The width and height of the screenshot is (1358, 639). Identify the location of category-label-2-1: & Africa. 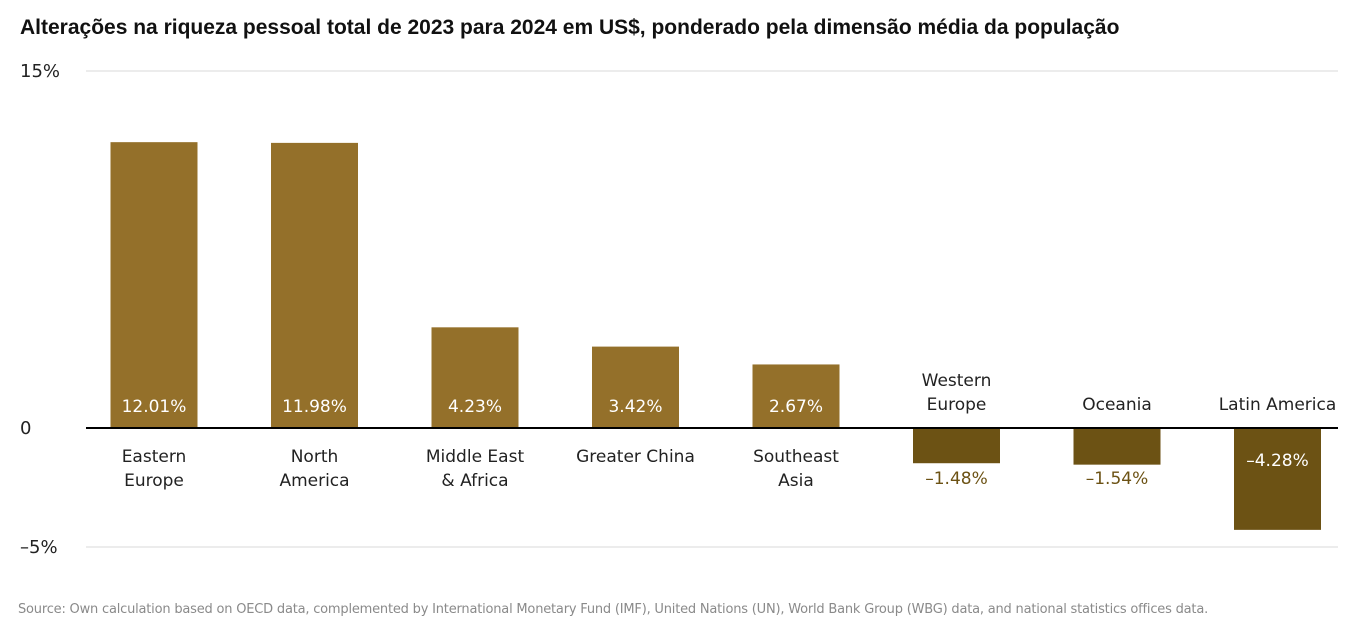
(474, 481).